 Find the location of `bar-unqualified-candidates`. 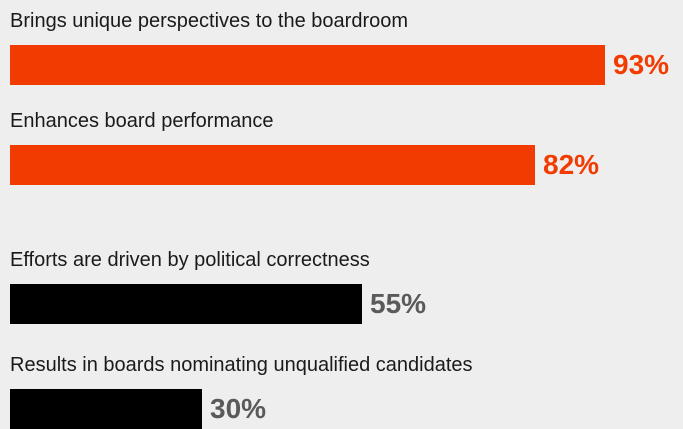

bar-unqualified-candidates is located at coordinates (106, 409).